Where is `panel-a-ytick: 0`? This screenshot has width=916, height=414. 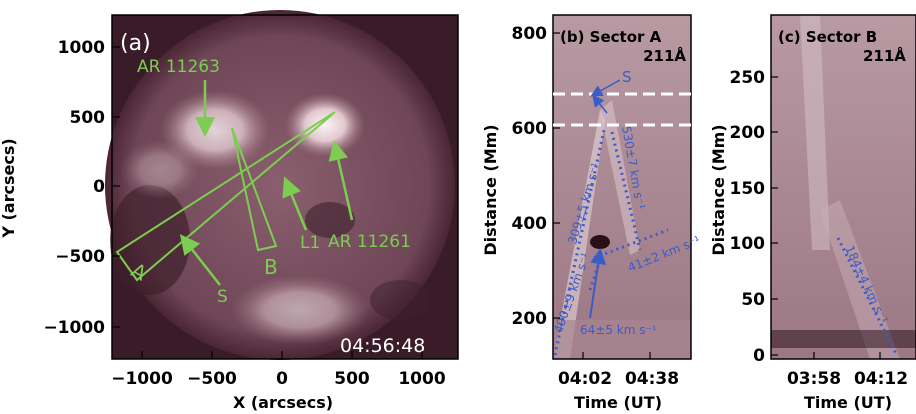 panel-a-ytick: 0 is located at coordinates (99, 187).